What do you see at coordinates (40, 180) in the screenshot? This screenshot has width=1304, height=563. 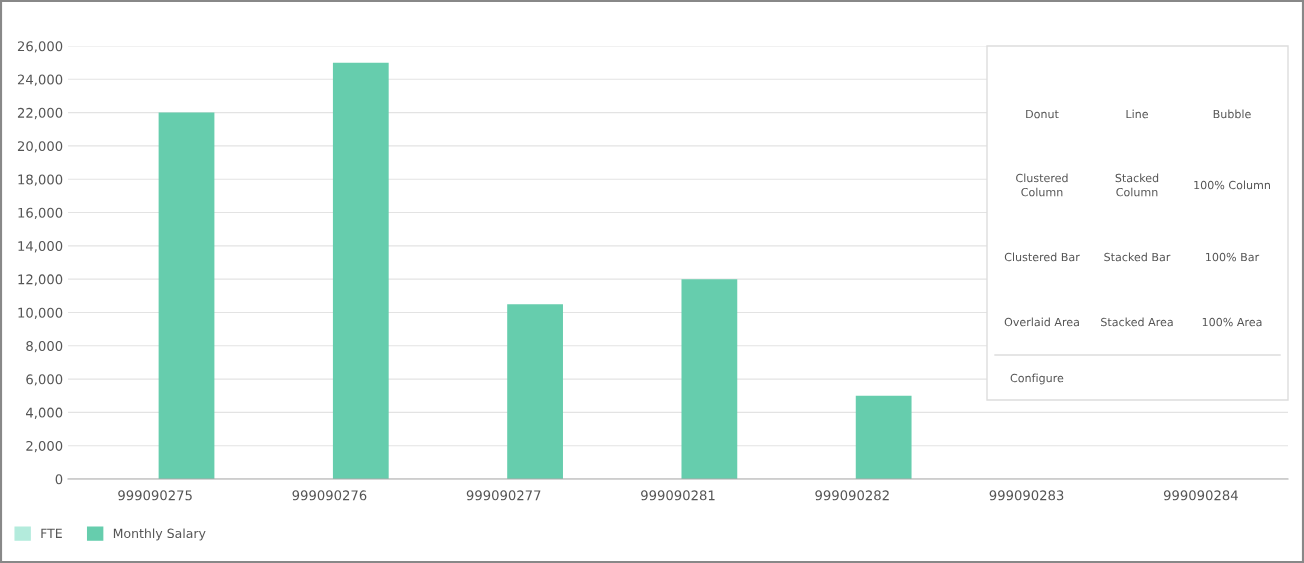 I see `y-tick-label: 18,000` at bounding box center [40, 180].